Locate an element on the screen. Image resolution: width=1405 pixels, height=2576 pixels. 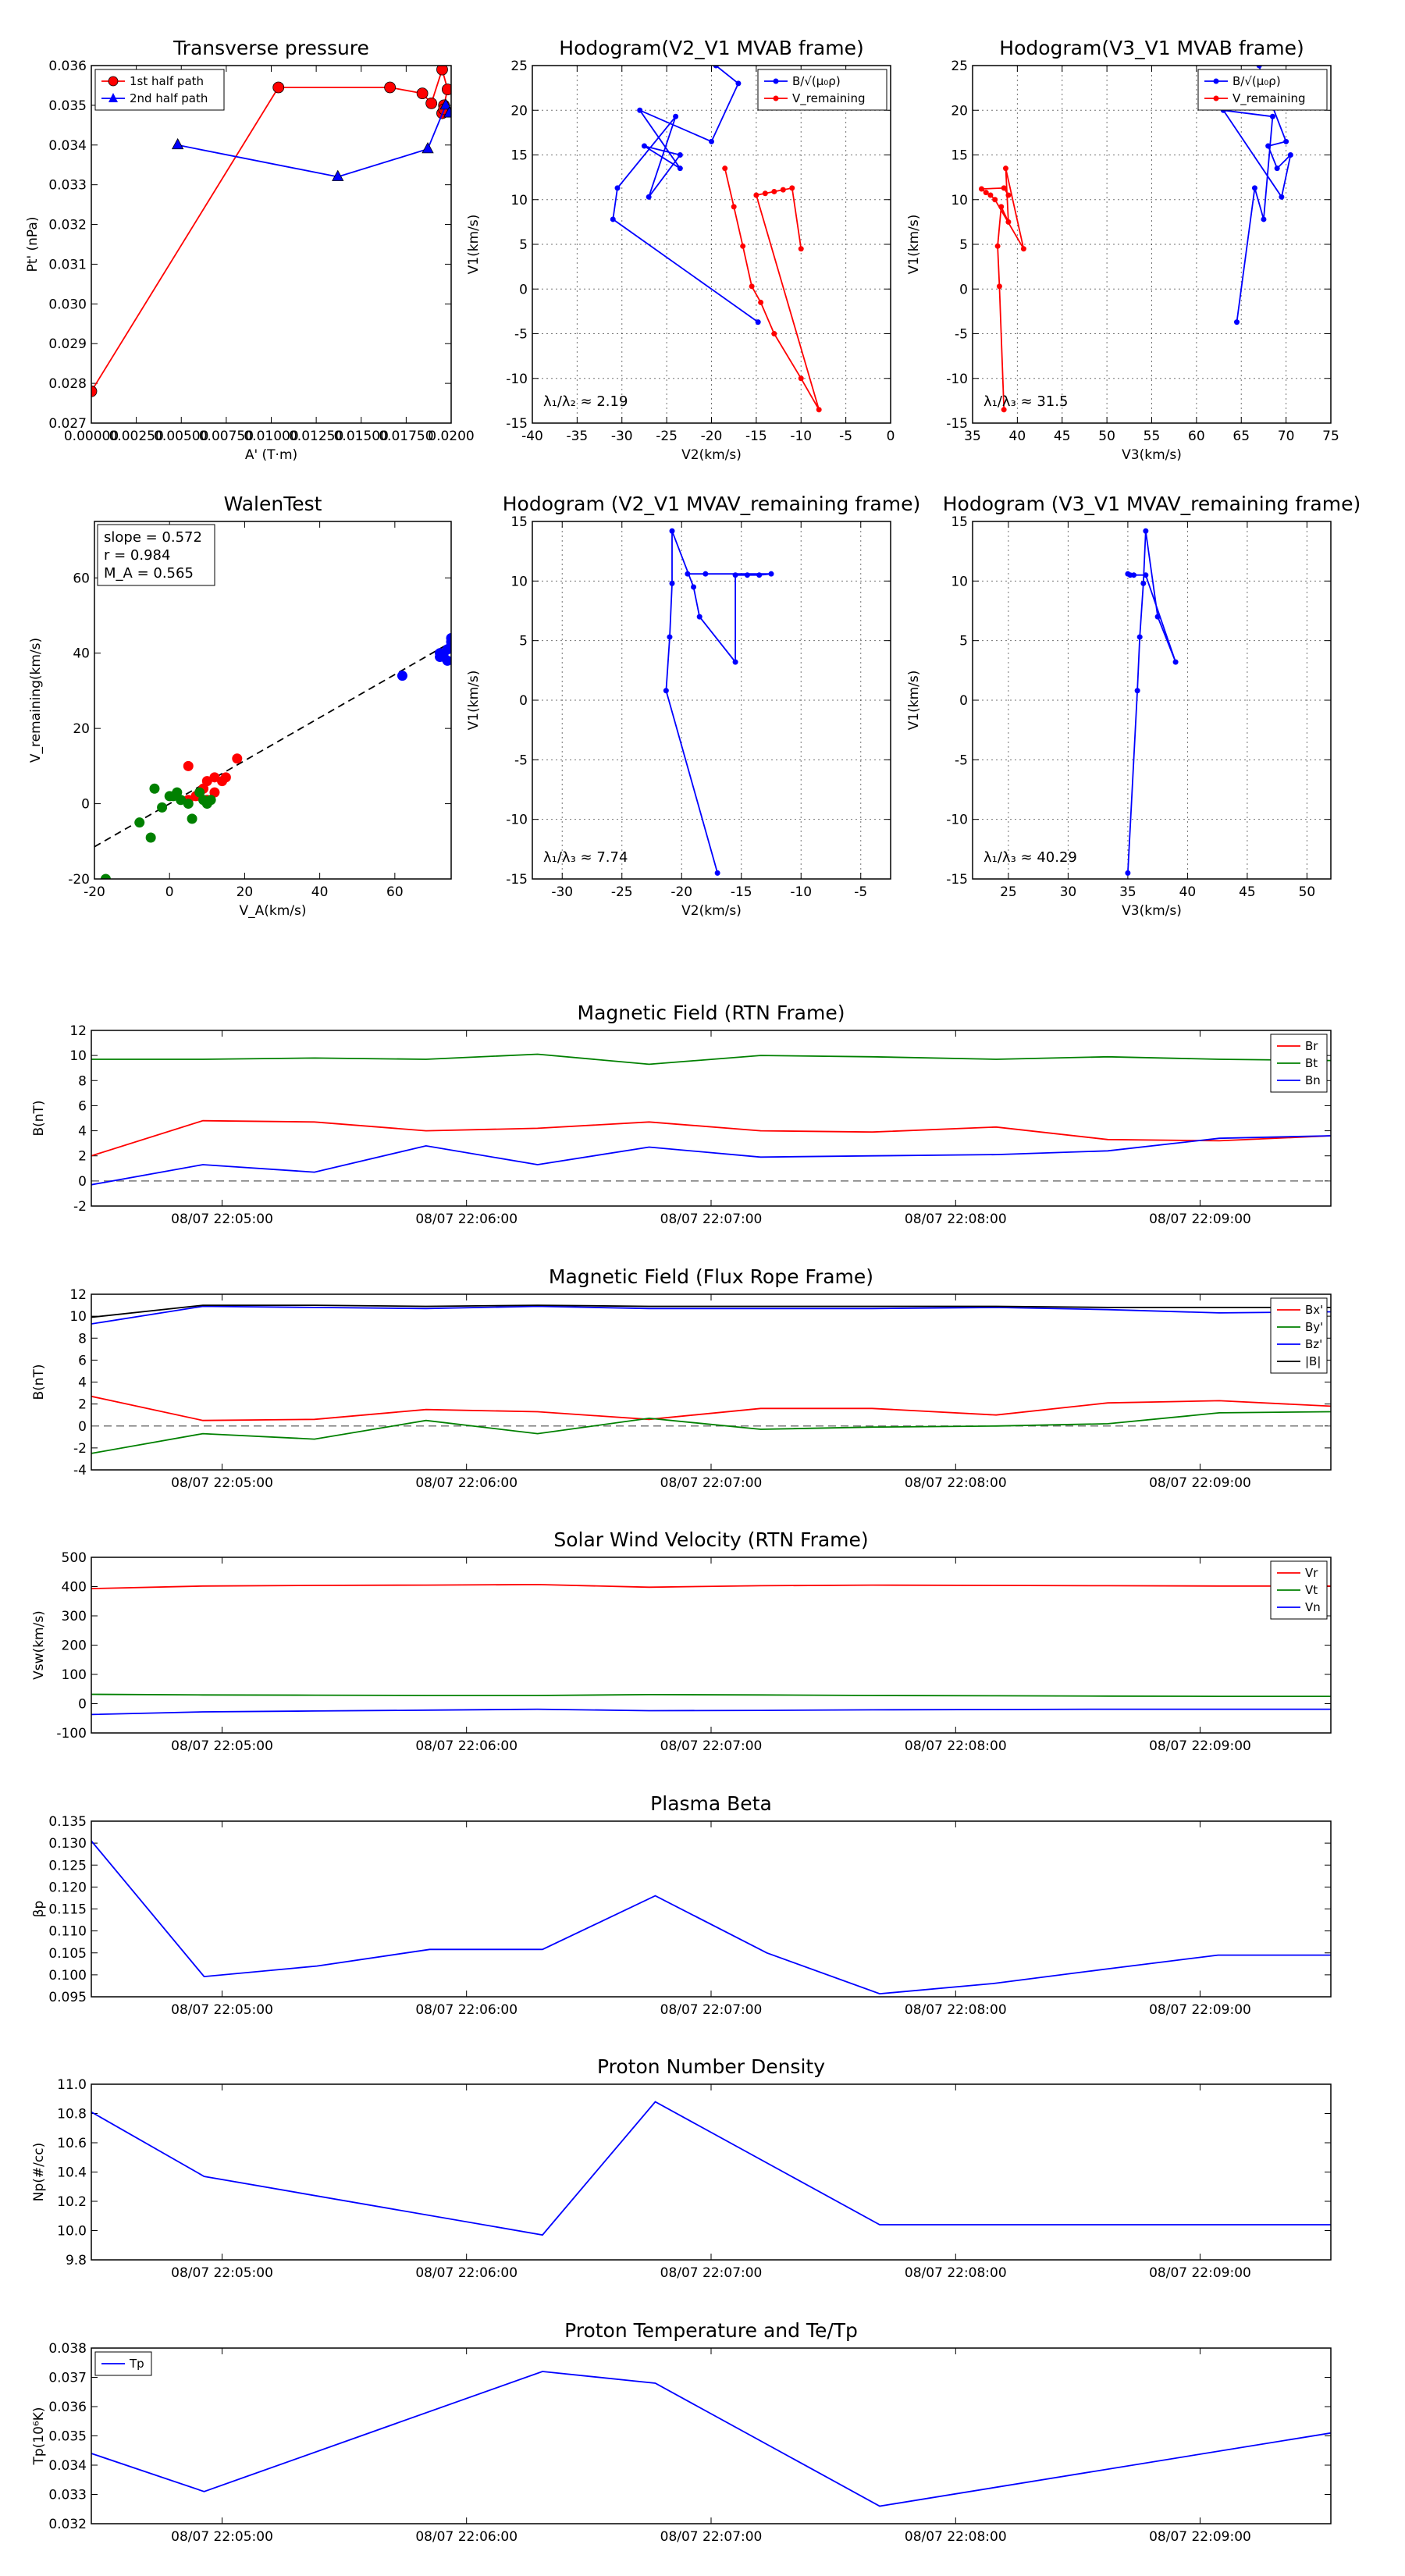
x-tick-label: 08/07 22:08:00 is located at coordinates (956, 2537).